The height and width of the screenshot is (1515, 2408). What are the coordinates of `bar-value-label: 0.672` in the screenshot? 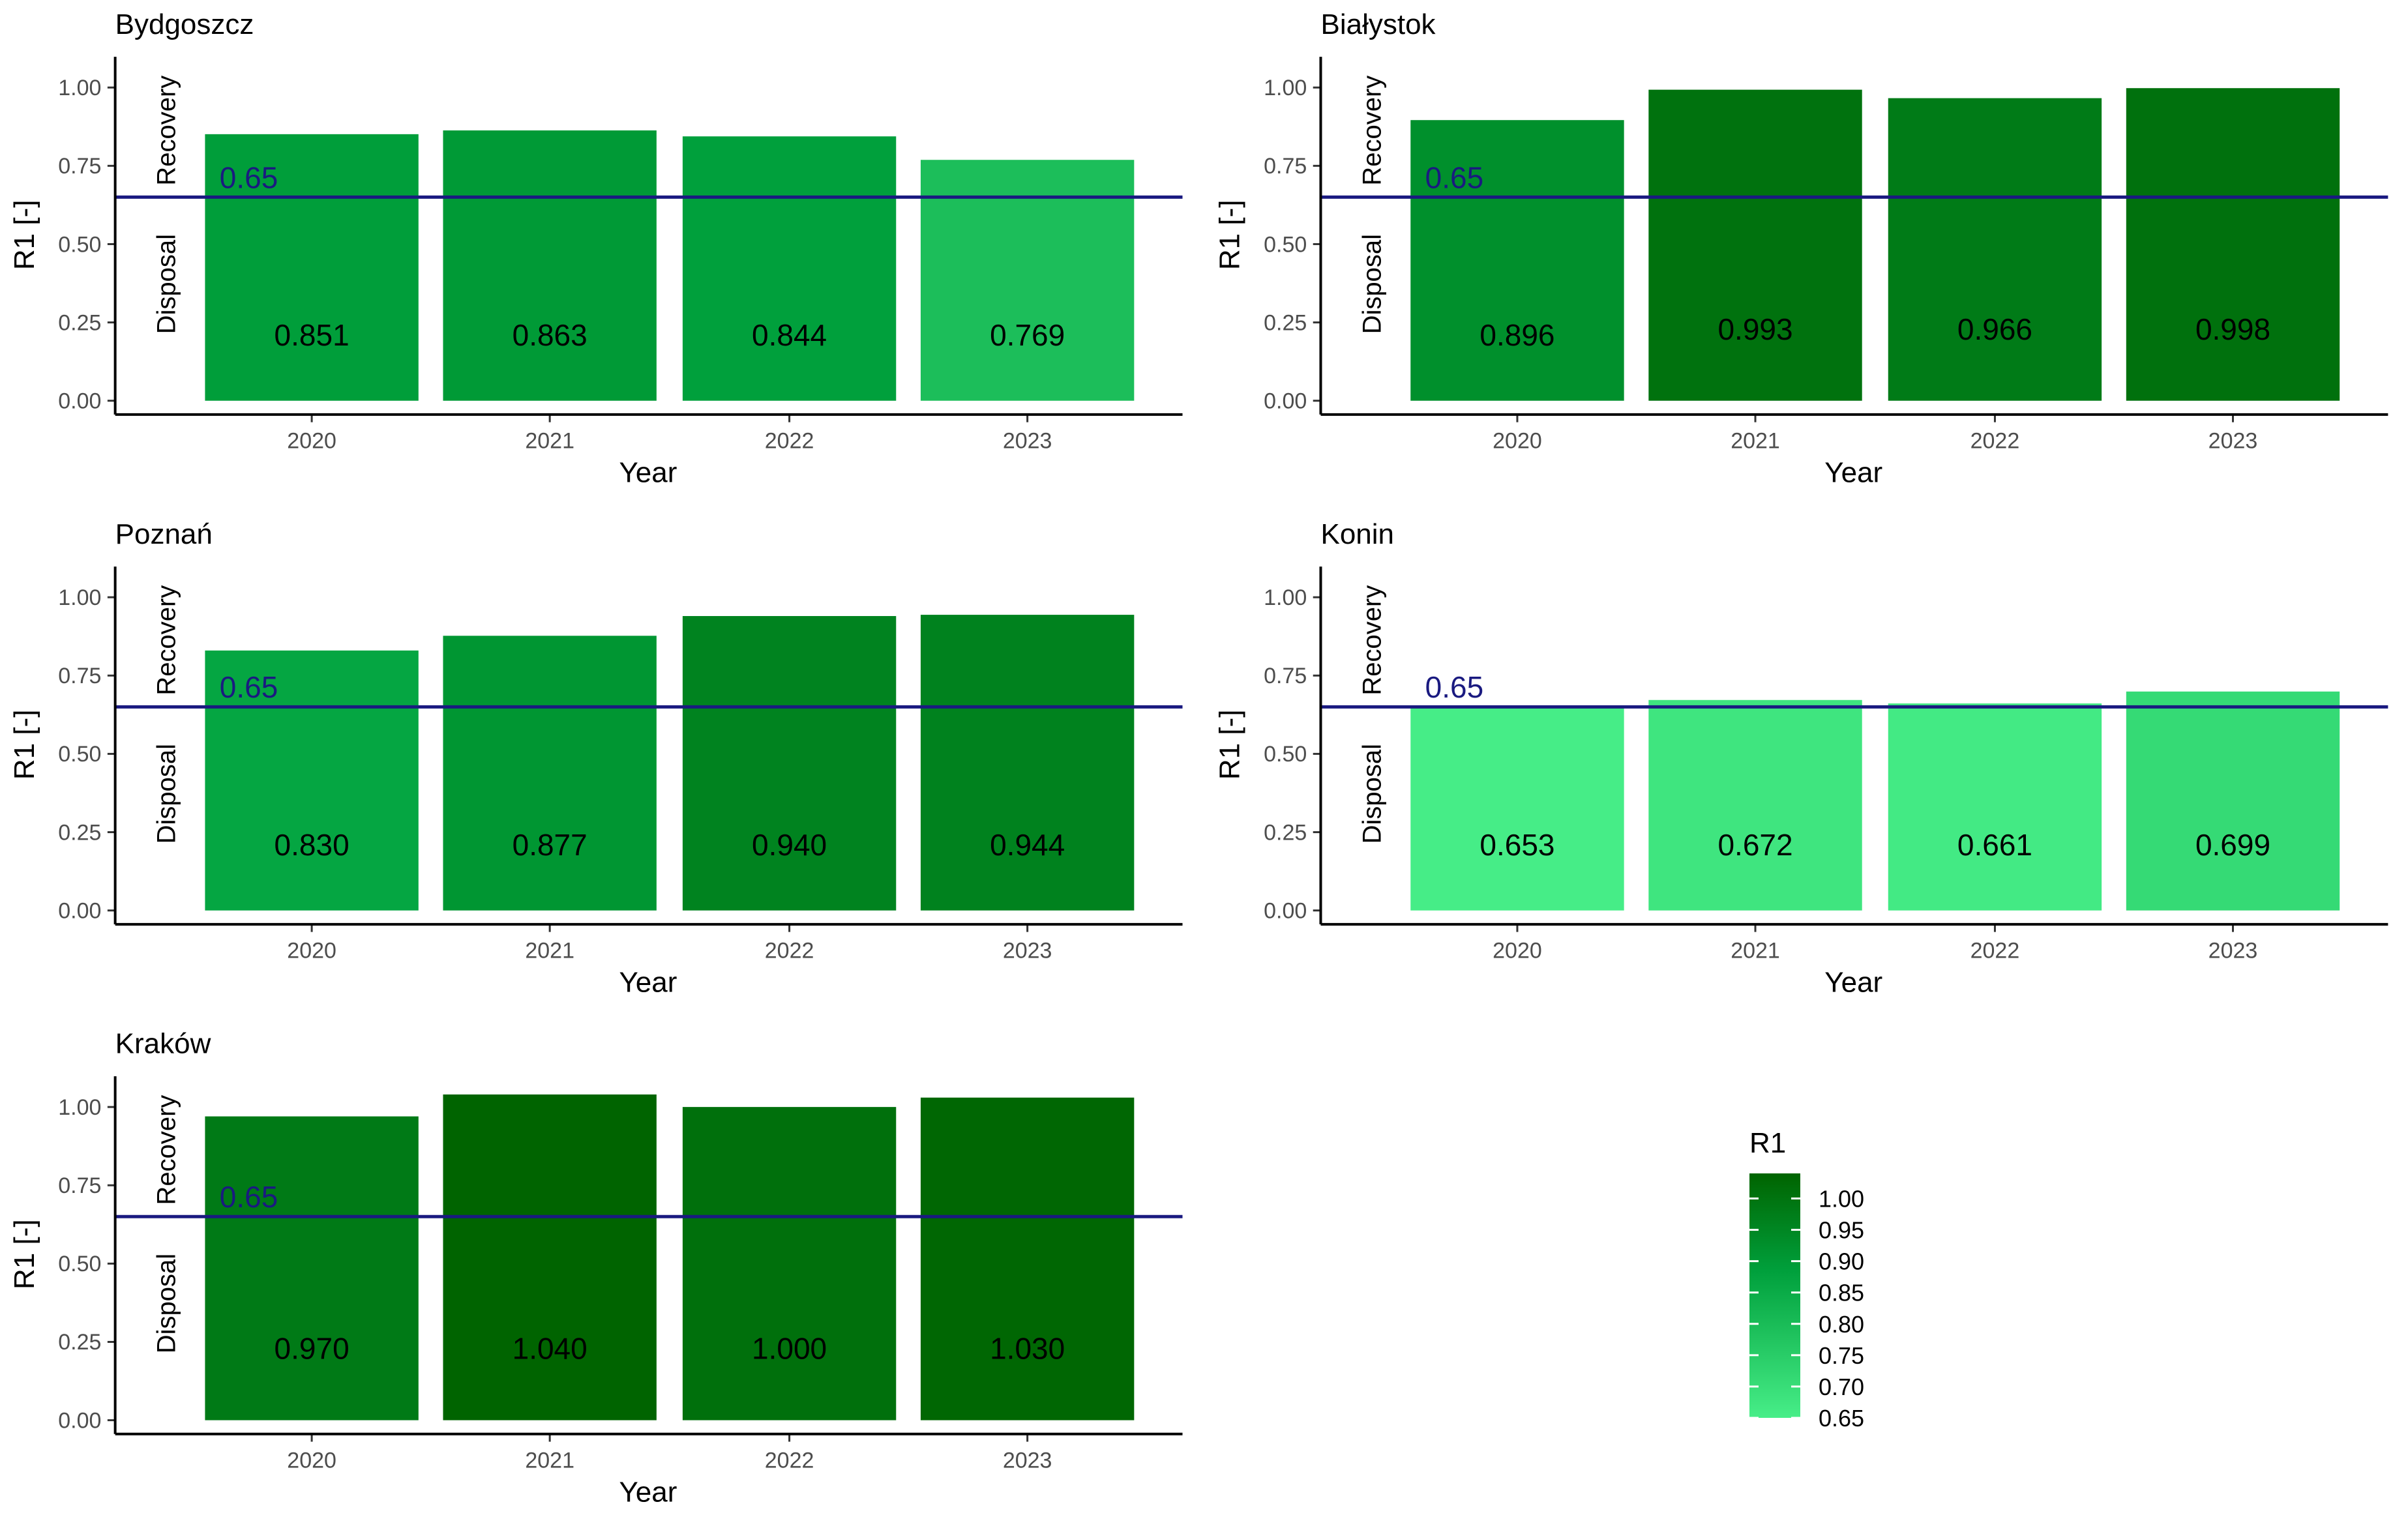 It's located at (1754, 845).